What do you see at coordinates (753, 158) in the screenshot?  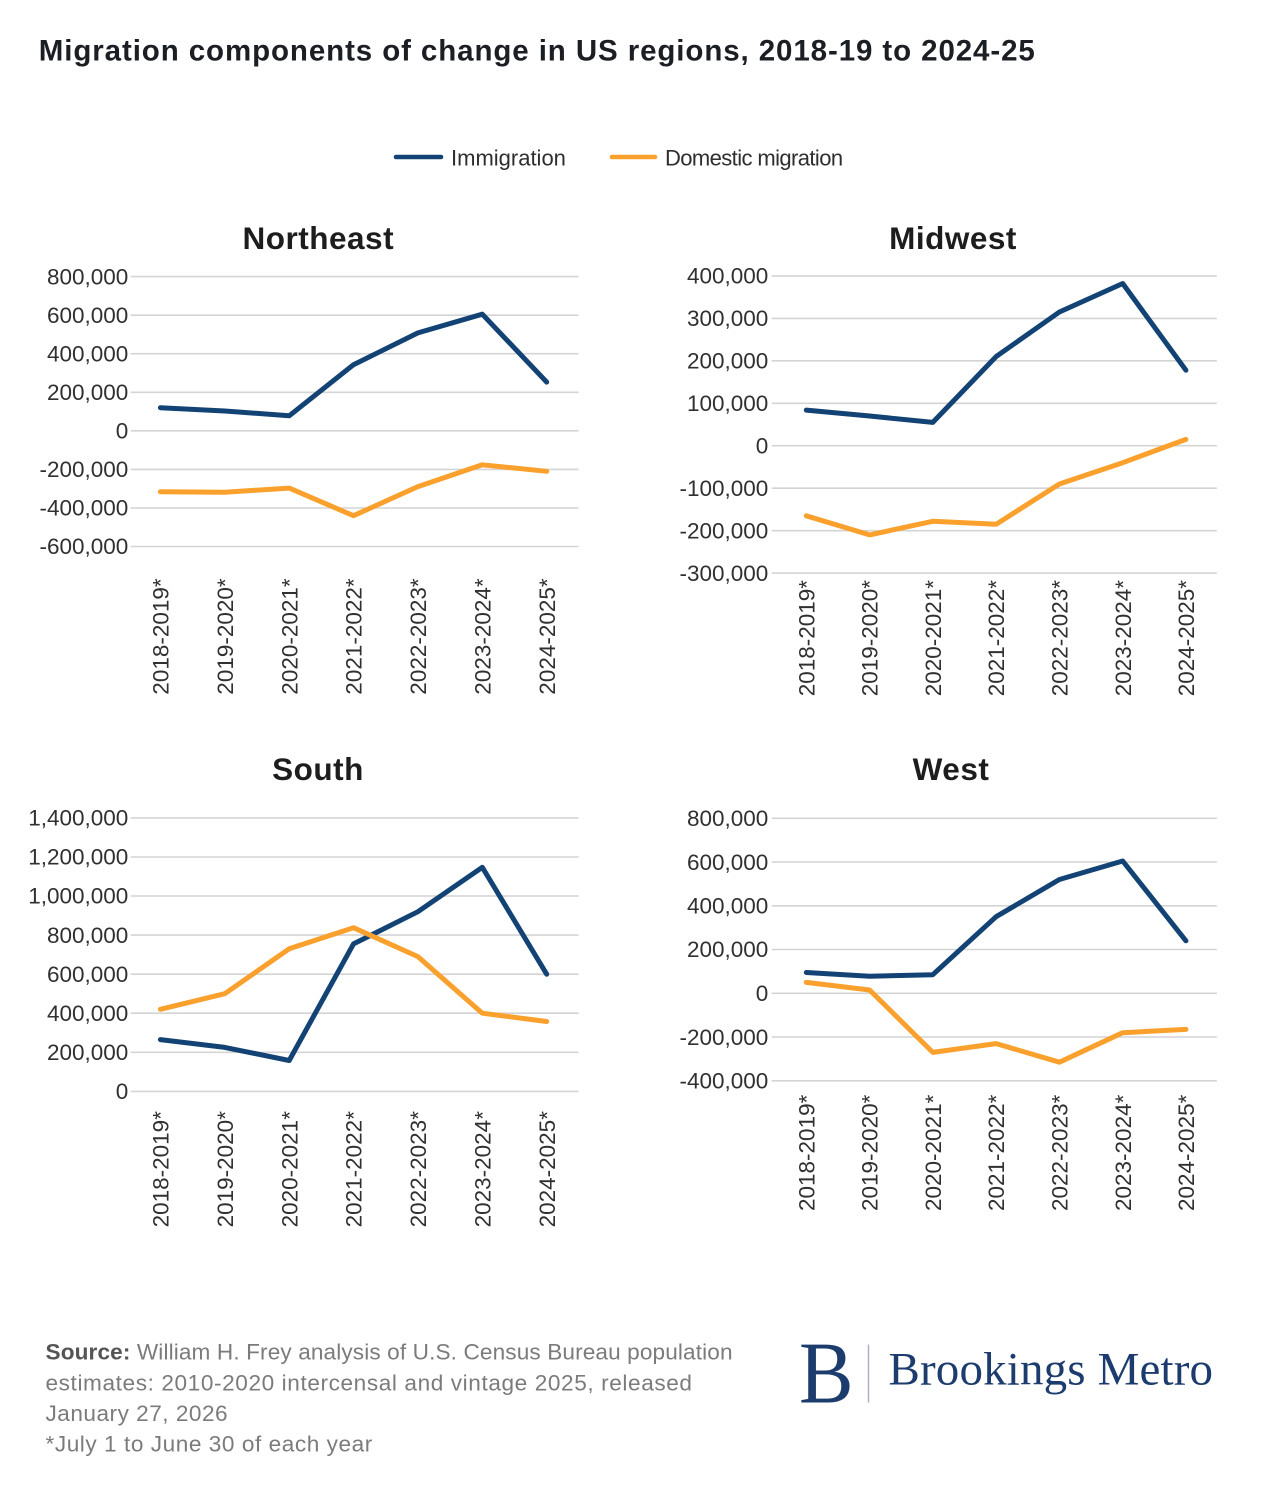 I see `svg-text: Domestic migration` at bounding box center [753, 158].